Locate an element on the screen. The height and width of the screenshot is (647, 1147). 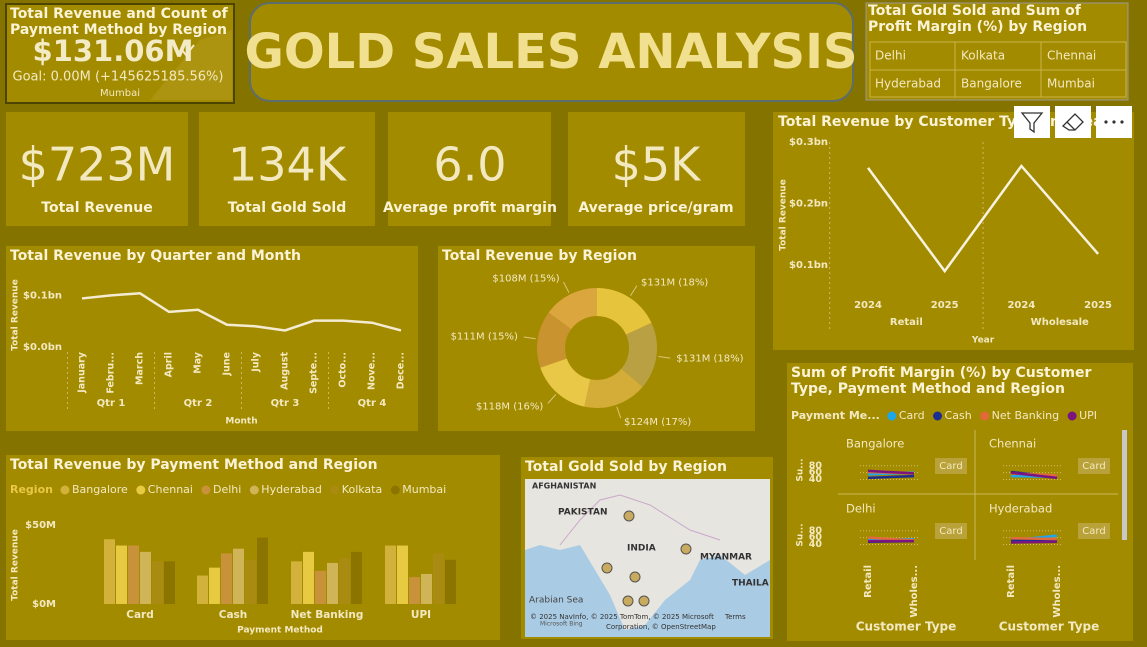
more-options-button is located at coordinates (1114, 122).